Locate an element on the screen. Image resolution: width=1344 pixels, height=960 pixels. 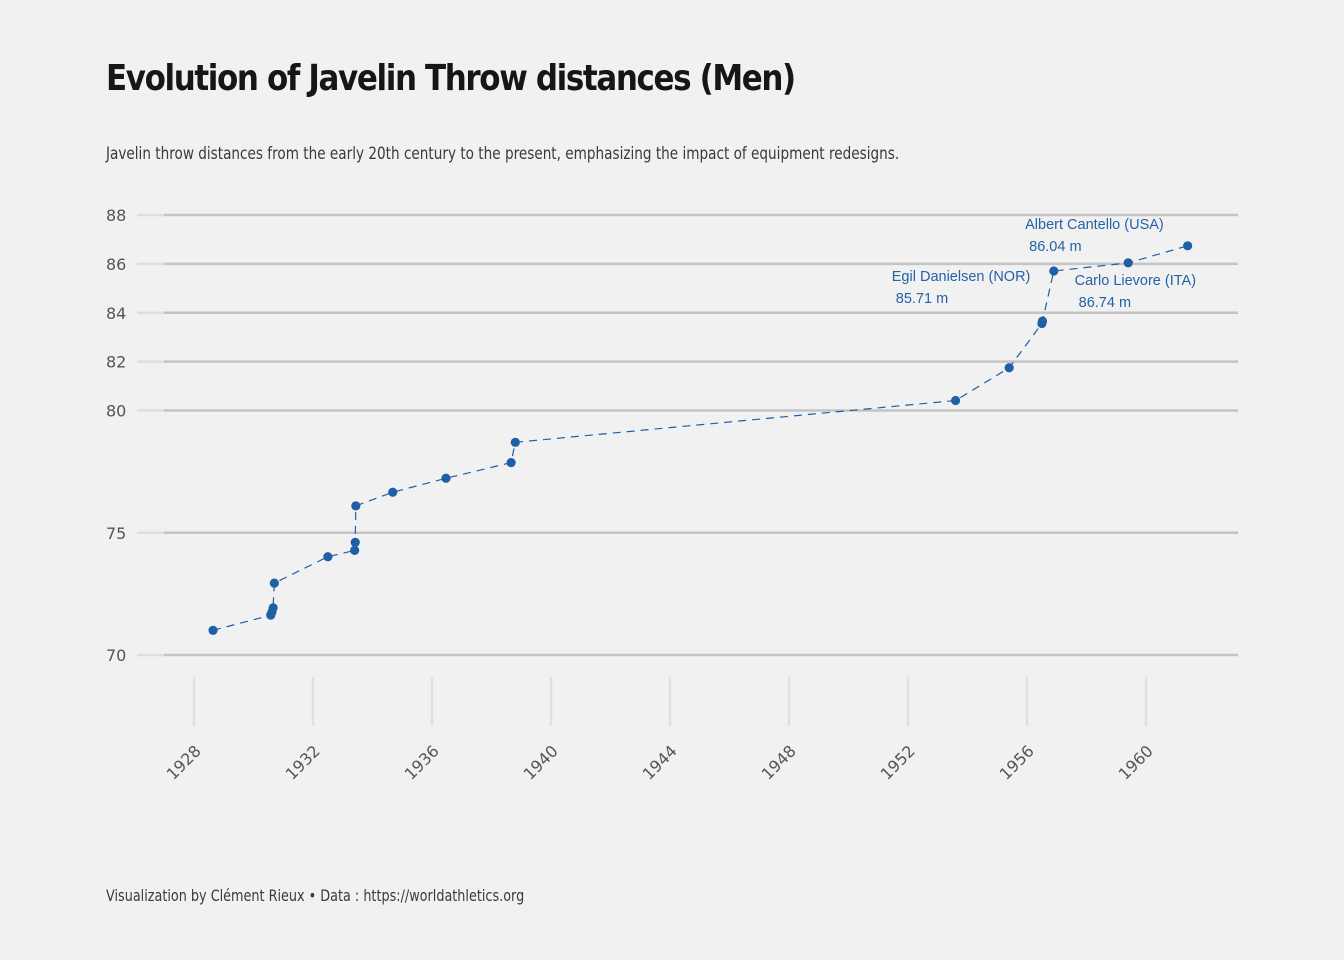
annotation-value: 85.71 m is located at coordinates (922, 299).